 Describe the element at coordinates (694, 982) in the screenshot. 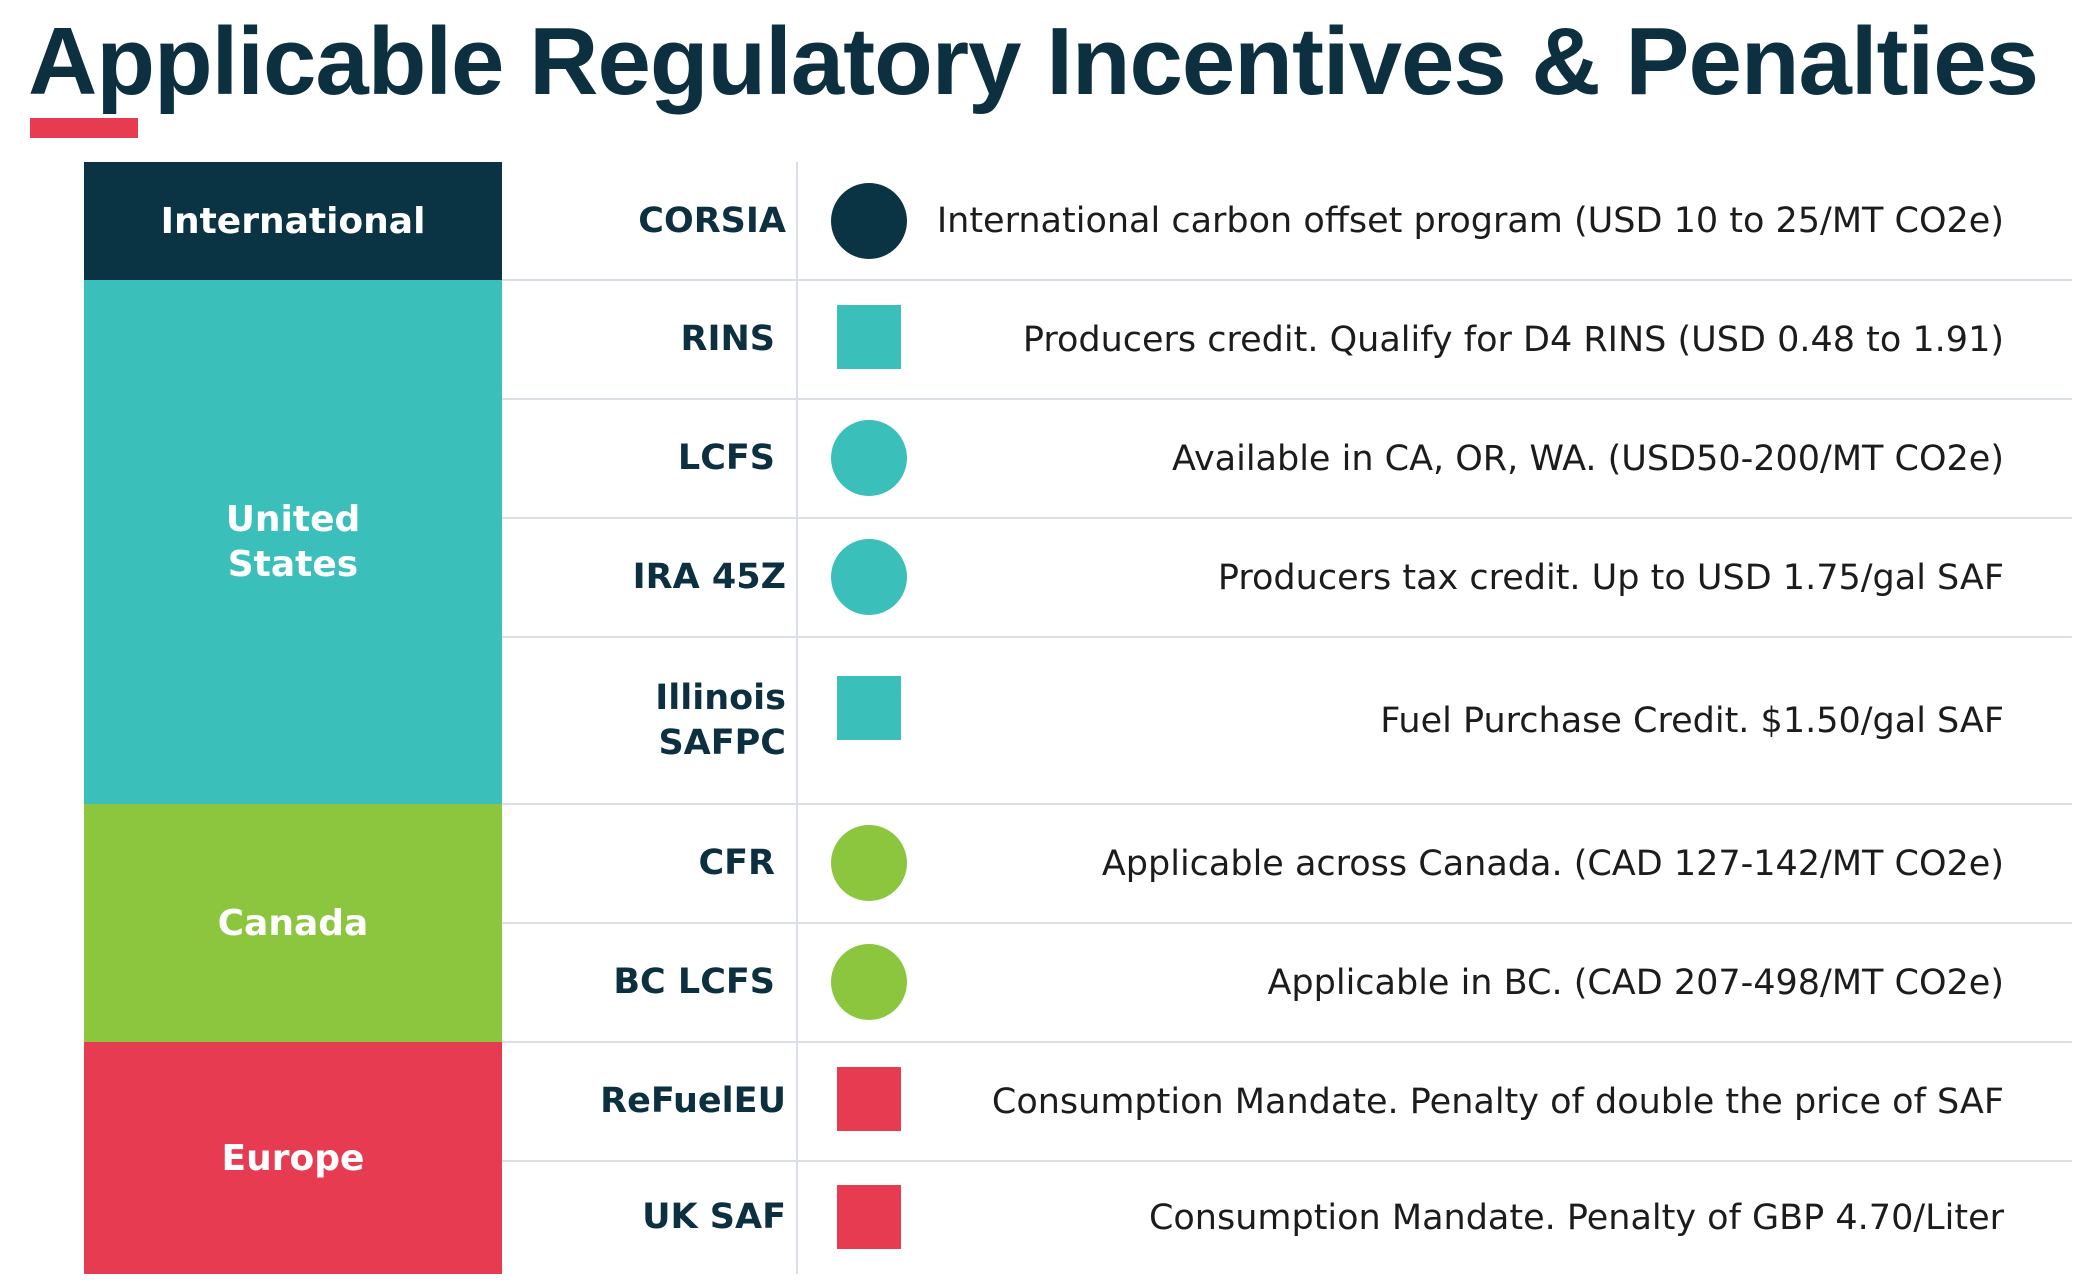

I see `program-name-bc-lcfs: BC LCFS` at that location.